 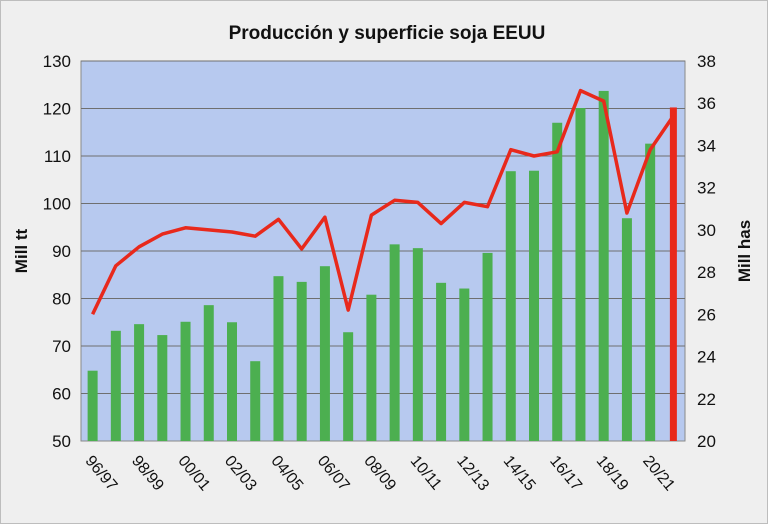 I want to click on x-tick-label: 06/07, so click(x=333, y=474).